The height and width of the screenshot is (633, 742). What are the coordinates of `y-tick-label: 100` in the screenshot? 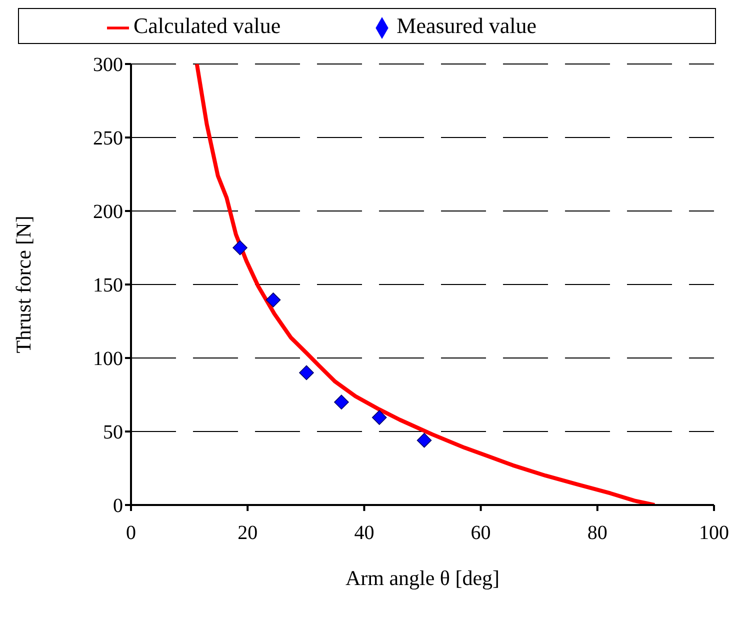 It's located at (108, 359).